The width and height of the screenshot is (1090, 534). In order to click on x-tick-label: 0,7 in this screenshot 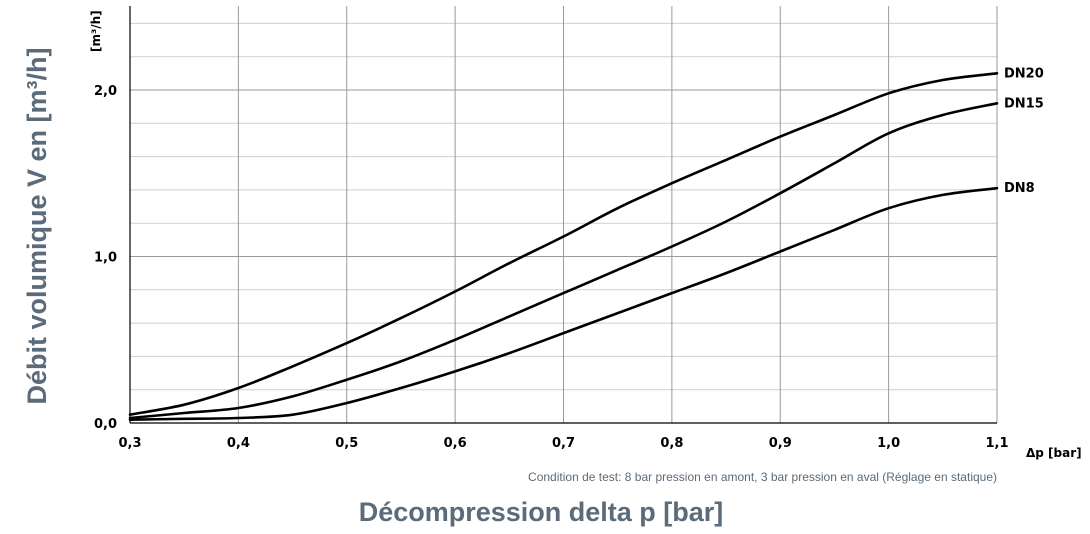, I will do `click(563, 443)`.